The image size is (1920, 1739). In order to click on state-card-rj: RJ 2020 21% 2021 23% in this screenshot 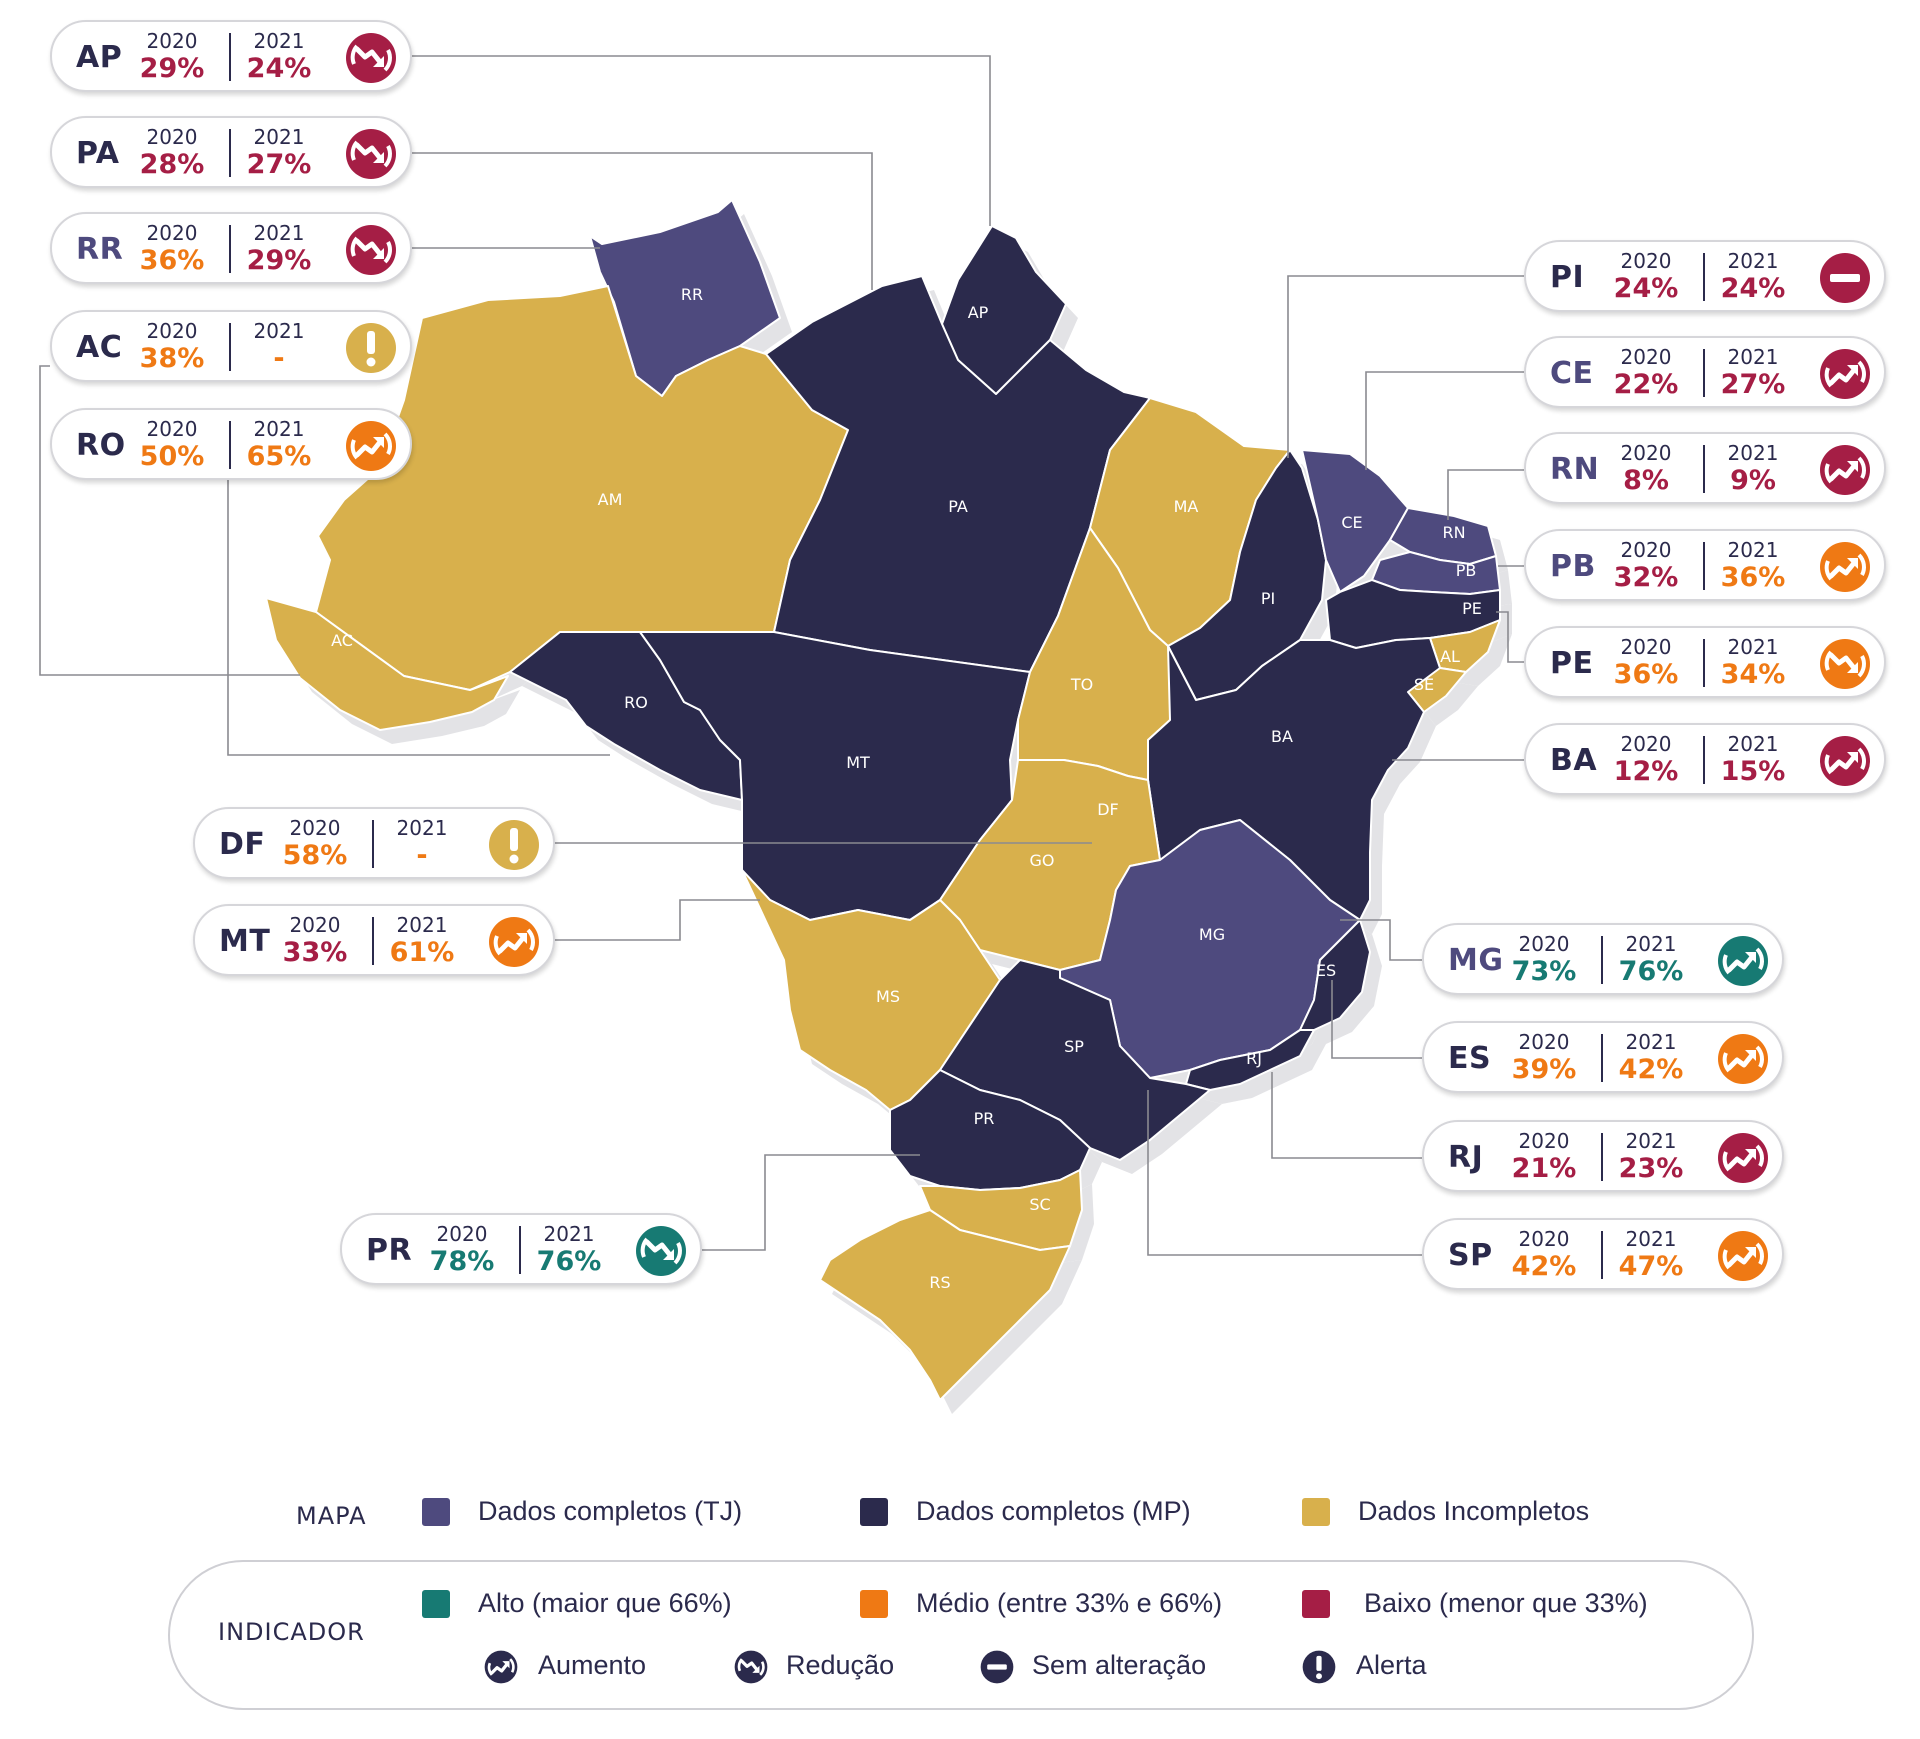, I will do `click(1603, 1156)`.